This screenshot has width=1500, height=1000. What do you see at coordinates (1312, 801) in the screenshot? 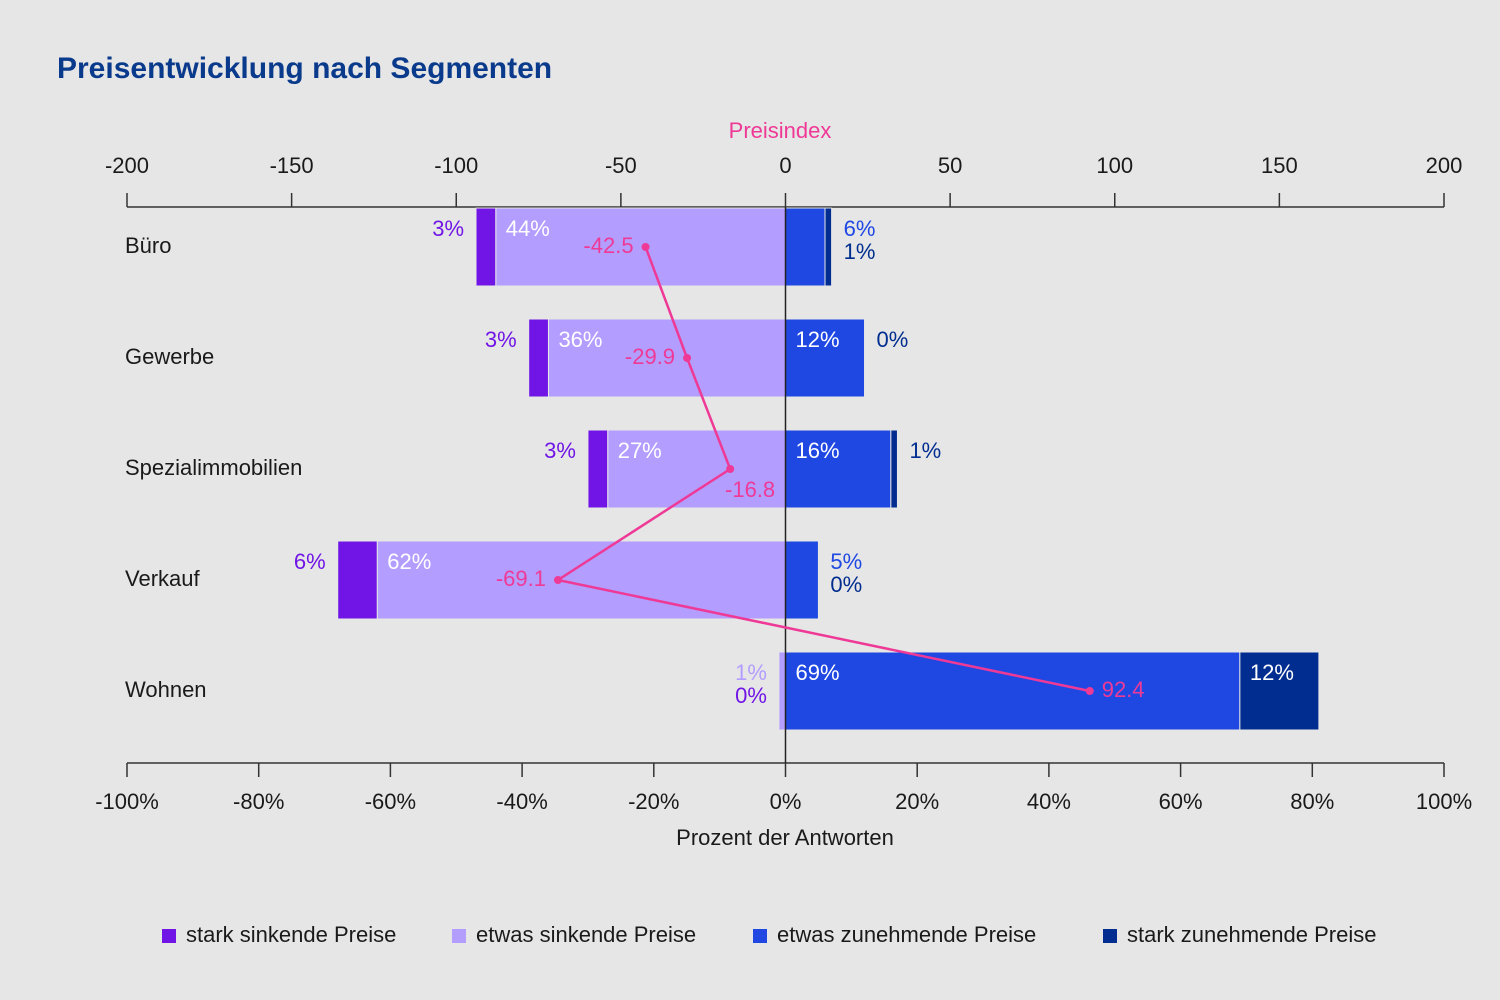
I see `x-tick-label: 80%` at bounding box center [1312, 801].